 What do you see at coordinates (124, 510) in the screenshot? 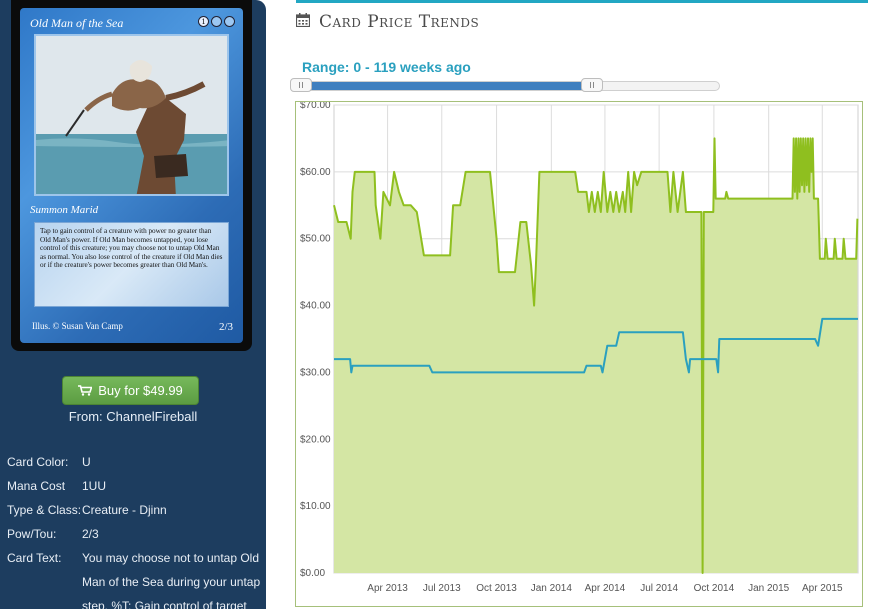
I see `attribute-value: Creature - Djinn` at bounding box center [124, 510].